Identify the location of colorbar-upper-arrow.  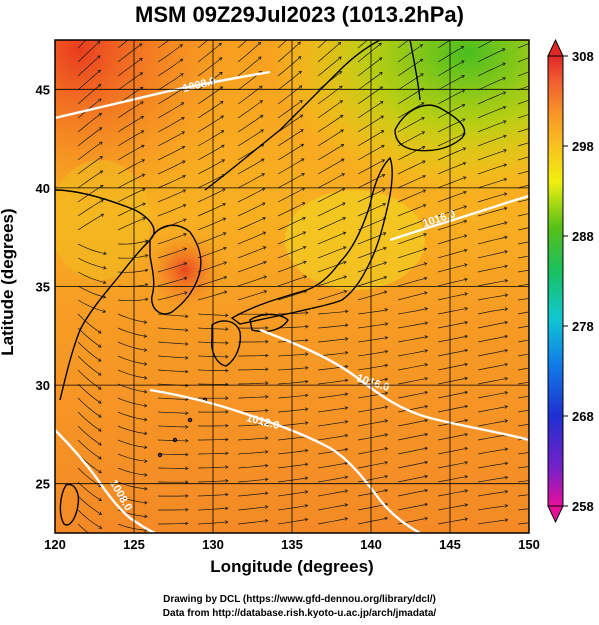
(555, 47).